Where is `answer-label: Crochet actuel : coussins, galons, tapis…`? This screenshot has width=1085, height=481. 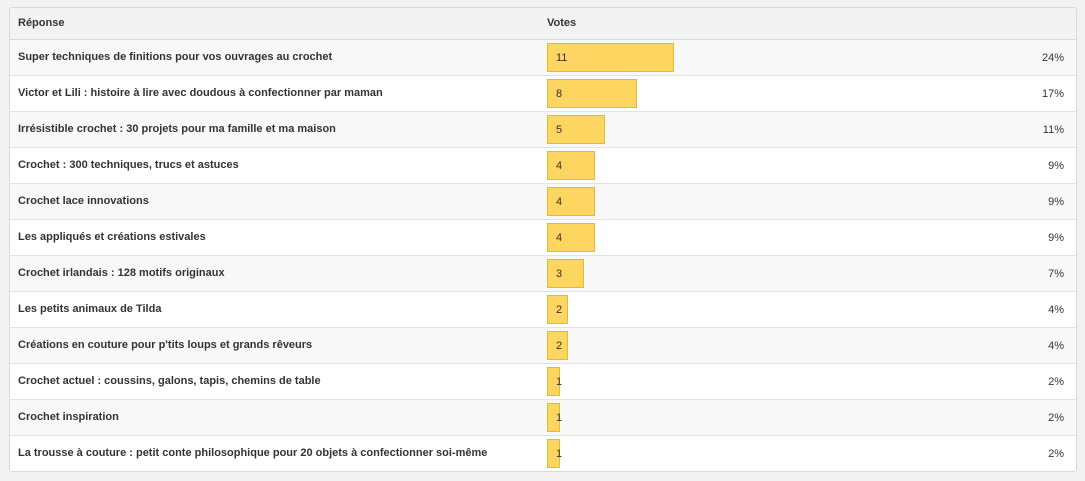 answer-label: Crochet actuel : coussins, galons, tapis… is located at coordinates (169, 381).